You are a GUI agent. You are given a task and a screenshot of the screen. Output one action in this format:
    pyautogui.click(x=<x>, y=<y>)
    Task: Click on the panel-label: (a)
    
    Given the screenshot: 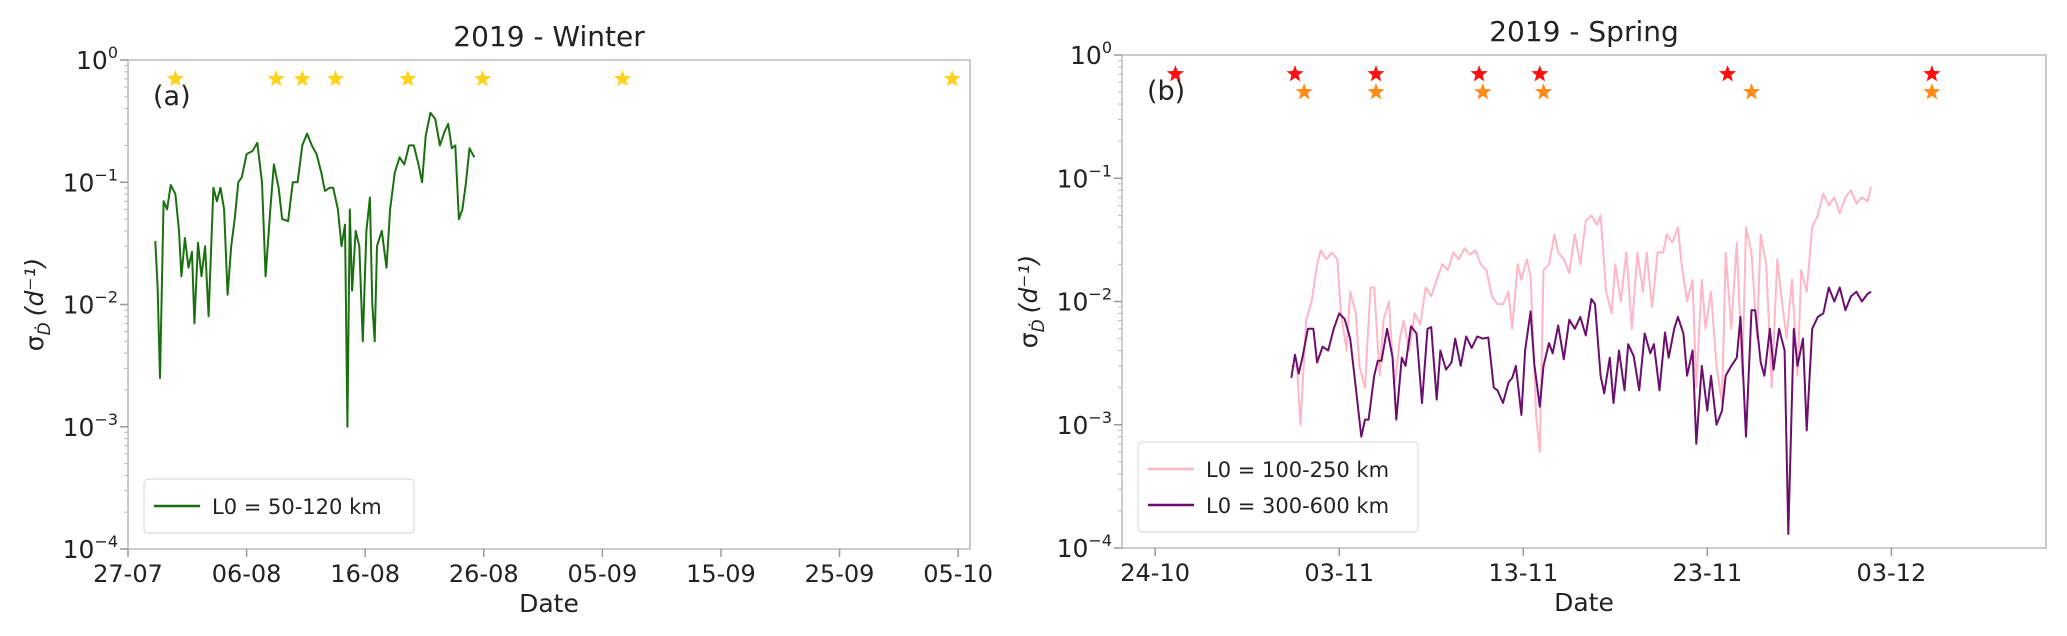 What is the action you would take?
    pyautogui.click(x=172, y=96)
    